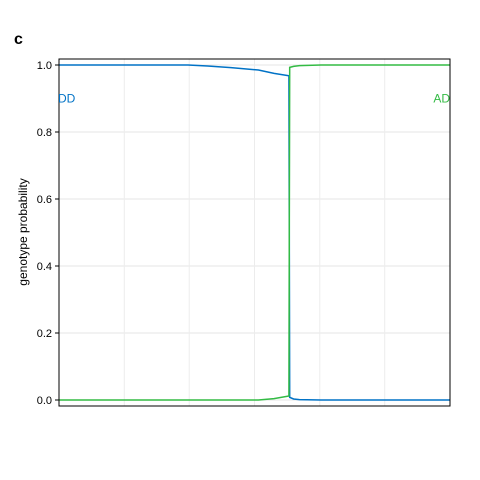 The height and width of the screenshot is (480, 480). I want to click on y-tick-label: 0.0, so click(44, 401).